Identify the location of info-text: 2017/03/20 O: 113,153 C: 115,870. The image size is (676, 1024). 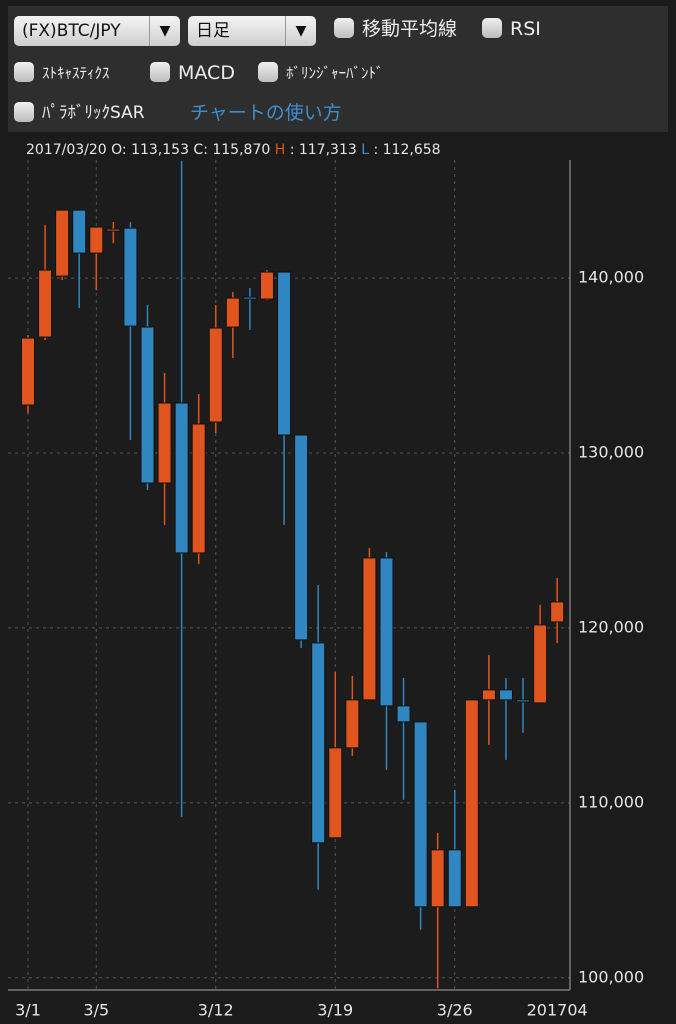
(150, 150).